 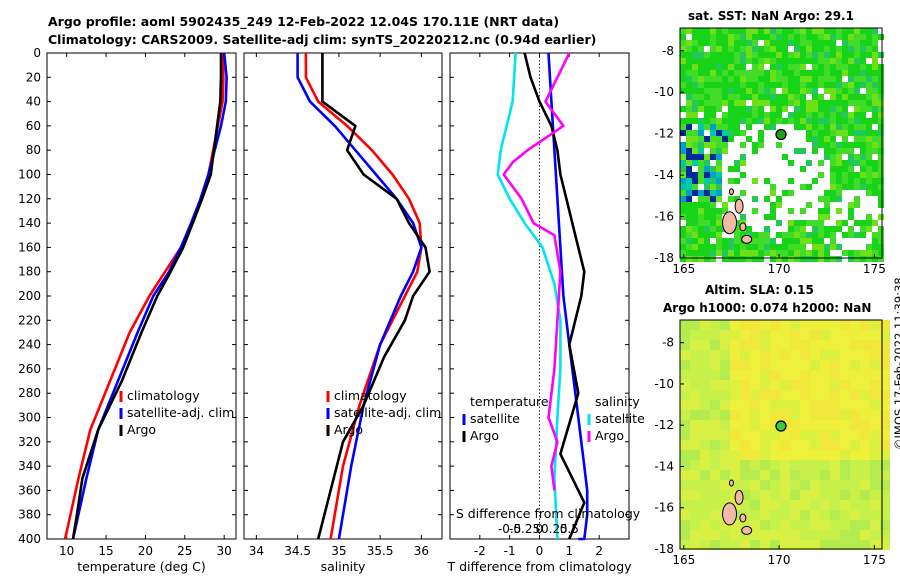 I want to click on x-tick-label: 36, so click(x=421, y=551).